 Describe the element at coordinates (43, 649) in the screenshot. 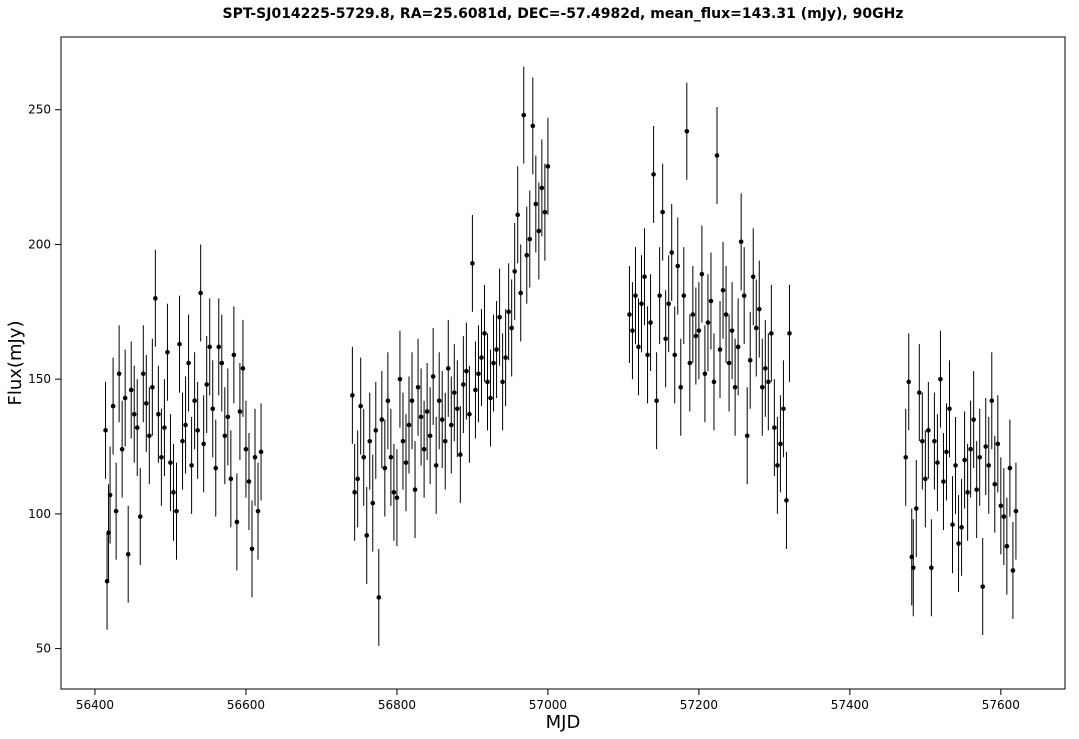

I see `y-tick-label: 50` at that location.